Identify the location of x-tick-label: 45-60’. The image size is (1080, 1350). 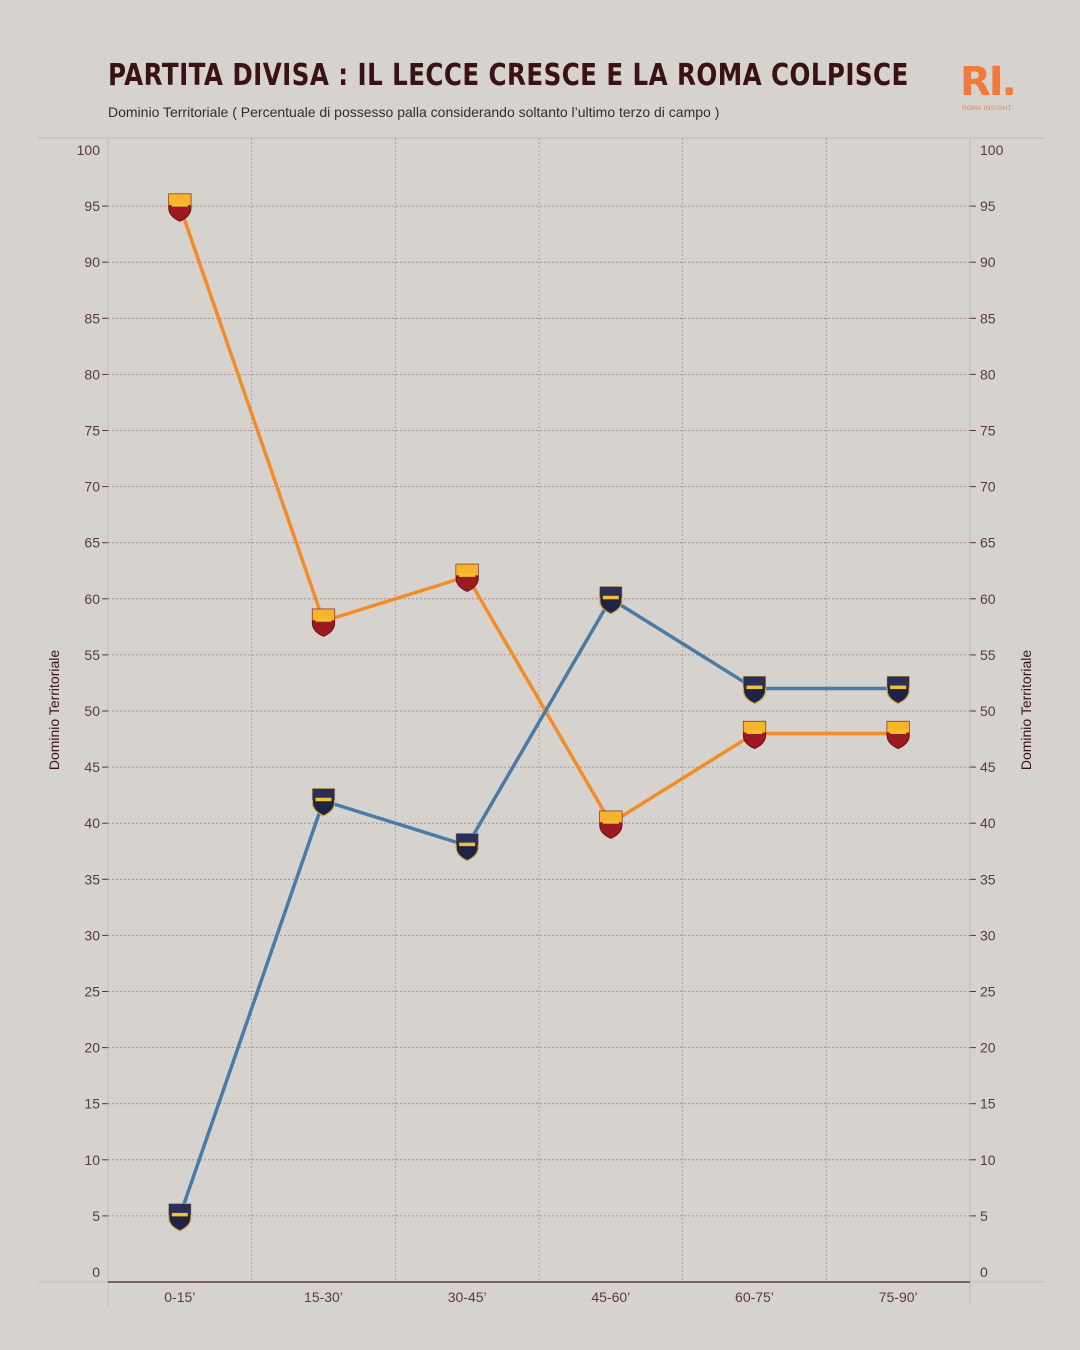
(610, 1297).